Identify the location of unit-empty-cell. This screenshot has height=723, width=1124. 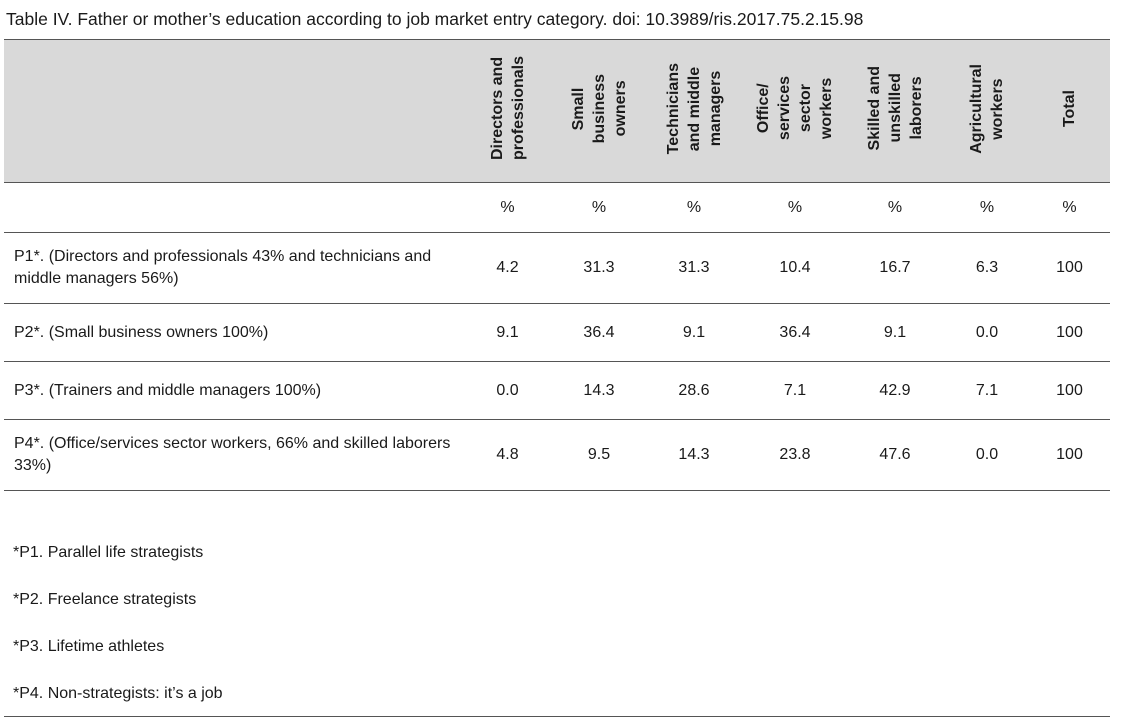
(232, 207).